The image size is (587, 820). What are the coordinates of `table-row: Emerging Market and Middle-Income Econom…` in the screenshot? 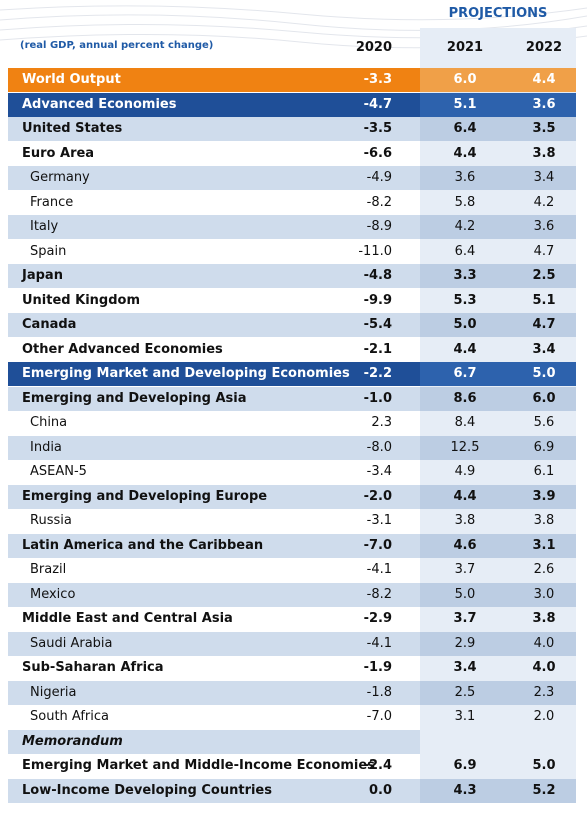 It's located at (292, 766).